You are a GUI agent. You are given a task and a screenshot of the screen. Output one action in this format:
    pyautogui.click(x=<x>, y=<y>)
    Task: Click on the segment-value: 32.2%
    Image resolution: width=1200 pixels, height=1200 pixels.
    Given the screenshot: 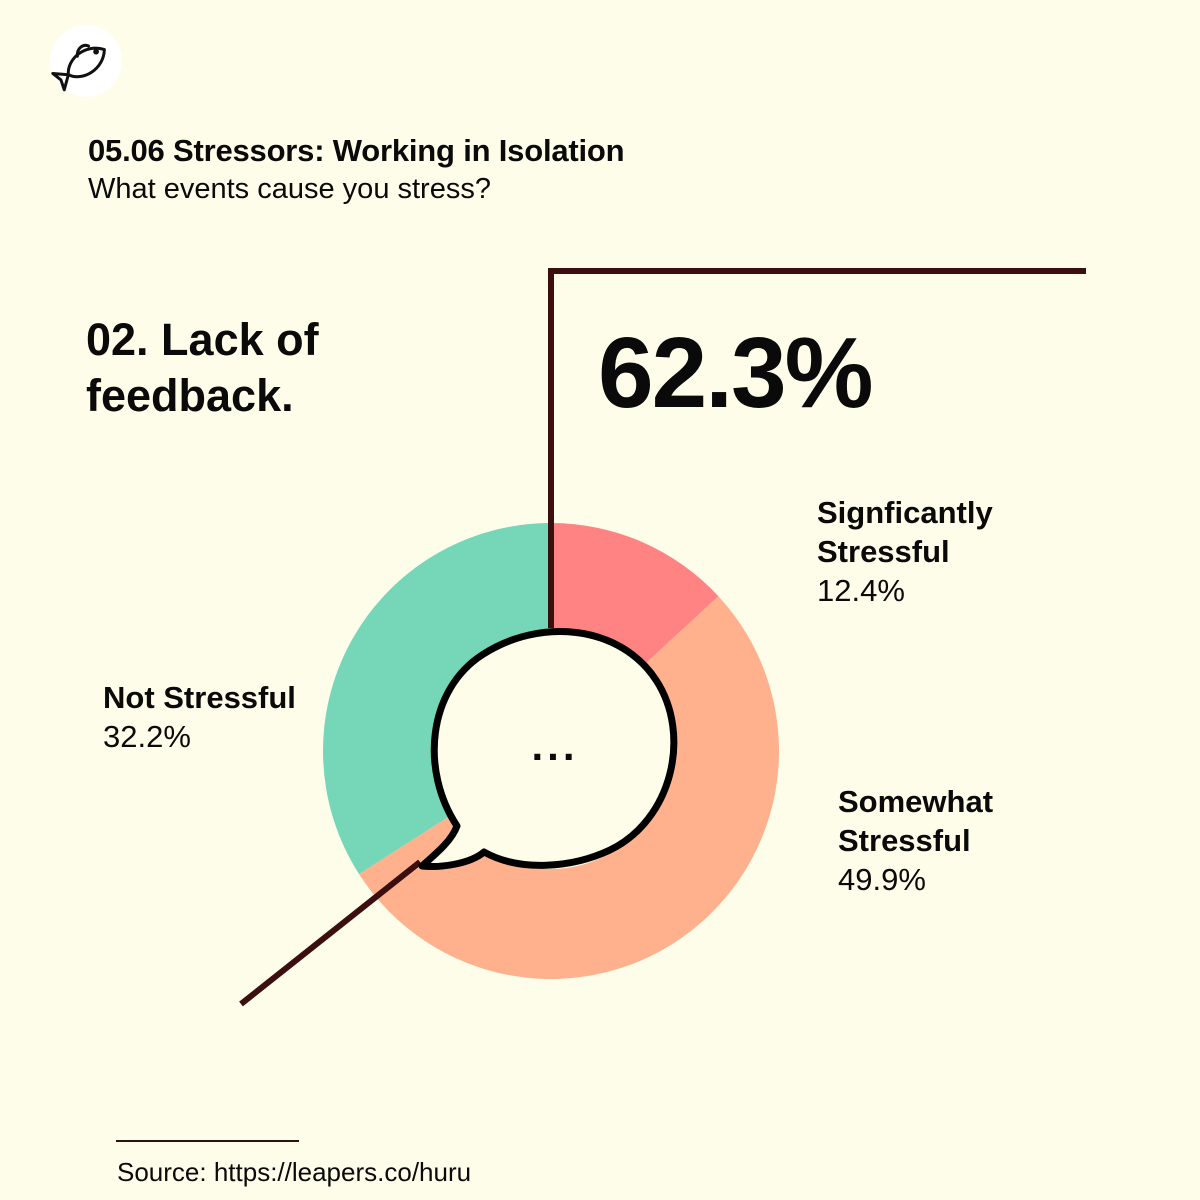 What is the action you would take?
    pyautogui.click(x=147, y=736)
    